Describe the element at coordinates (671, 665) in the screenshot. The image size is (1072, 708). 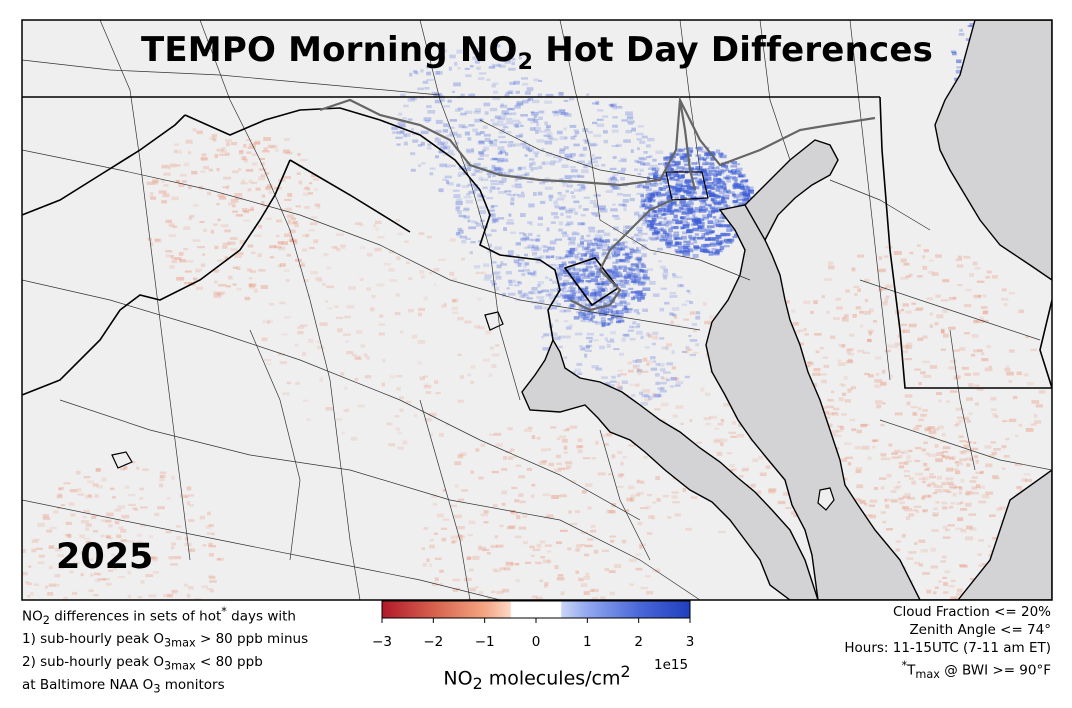
I see `colorbar-exponent: 1e15` at that location.